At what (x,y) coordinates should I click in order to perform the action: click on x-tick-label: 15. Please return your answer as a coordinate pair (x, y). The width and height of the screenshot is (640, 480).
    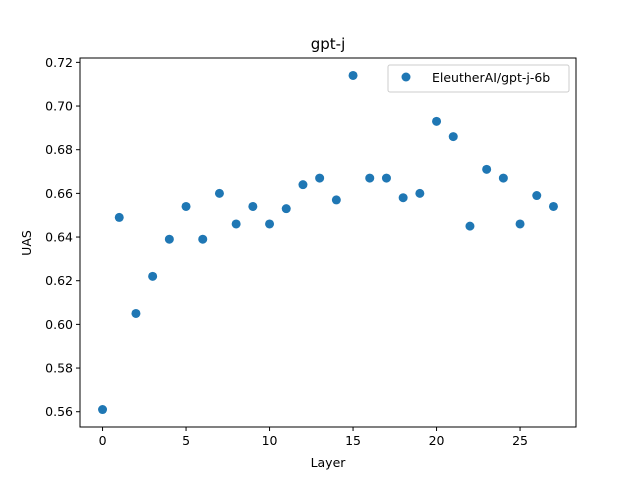
    Looking at the image, I should click on (353, 440).